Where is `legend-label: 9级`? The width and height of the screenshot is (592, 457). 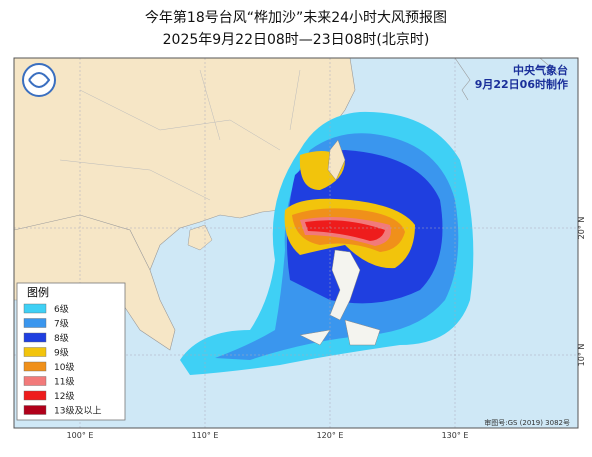 legend-label: 9级 is located at coordinates (61, 353).